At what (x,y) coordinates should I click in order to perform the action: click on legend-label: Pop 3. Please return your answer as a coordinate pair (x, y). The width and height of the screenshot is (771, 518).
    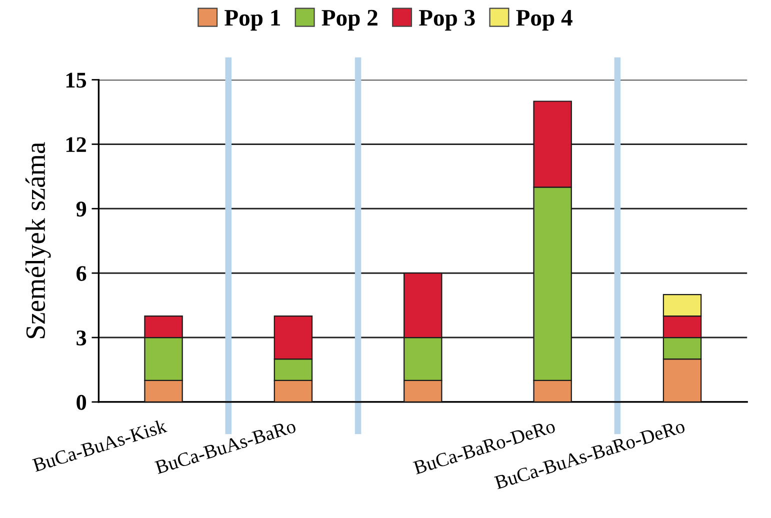
    Looking at the image, I should click on (446, 20).